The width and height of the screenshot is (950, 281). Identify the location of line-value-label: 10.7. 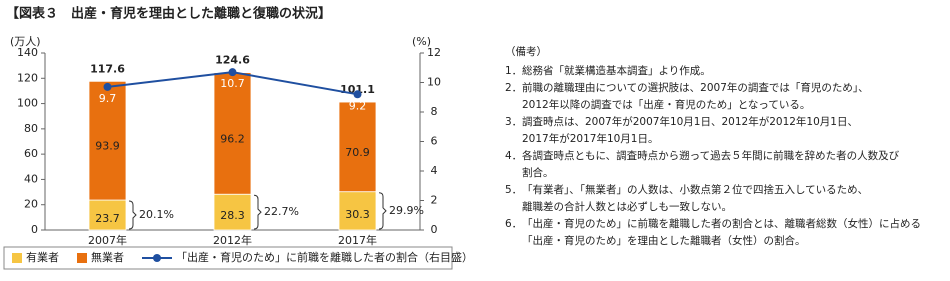
(232, 83).